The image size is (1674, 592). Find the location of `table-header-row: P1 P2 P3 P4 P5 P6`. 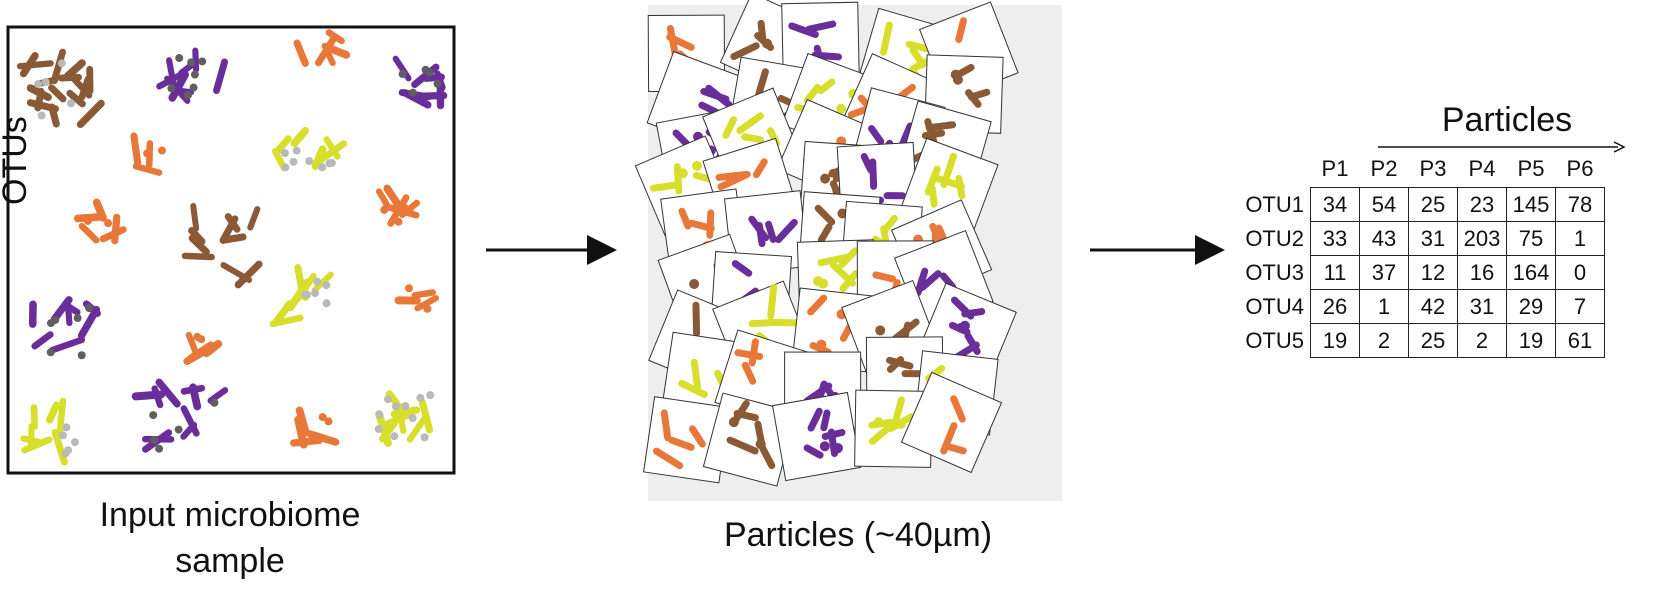

table-header-row: P1 P2 P3 P4 P5 P6 is located at coordinates (1419, 169).